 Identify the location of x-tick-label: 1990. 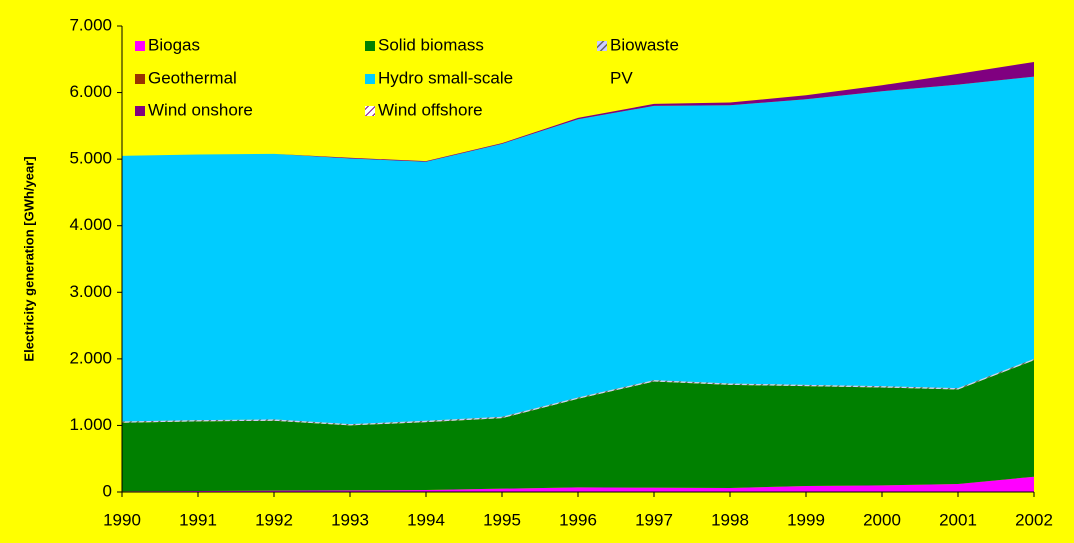
(122, 519).